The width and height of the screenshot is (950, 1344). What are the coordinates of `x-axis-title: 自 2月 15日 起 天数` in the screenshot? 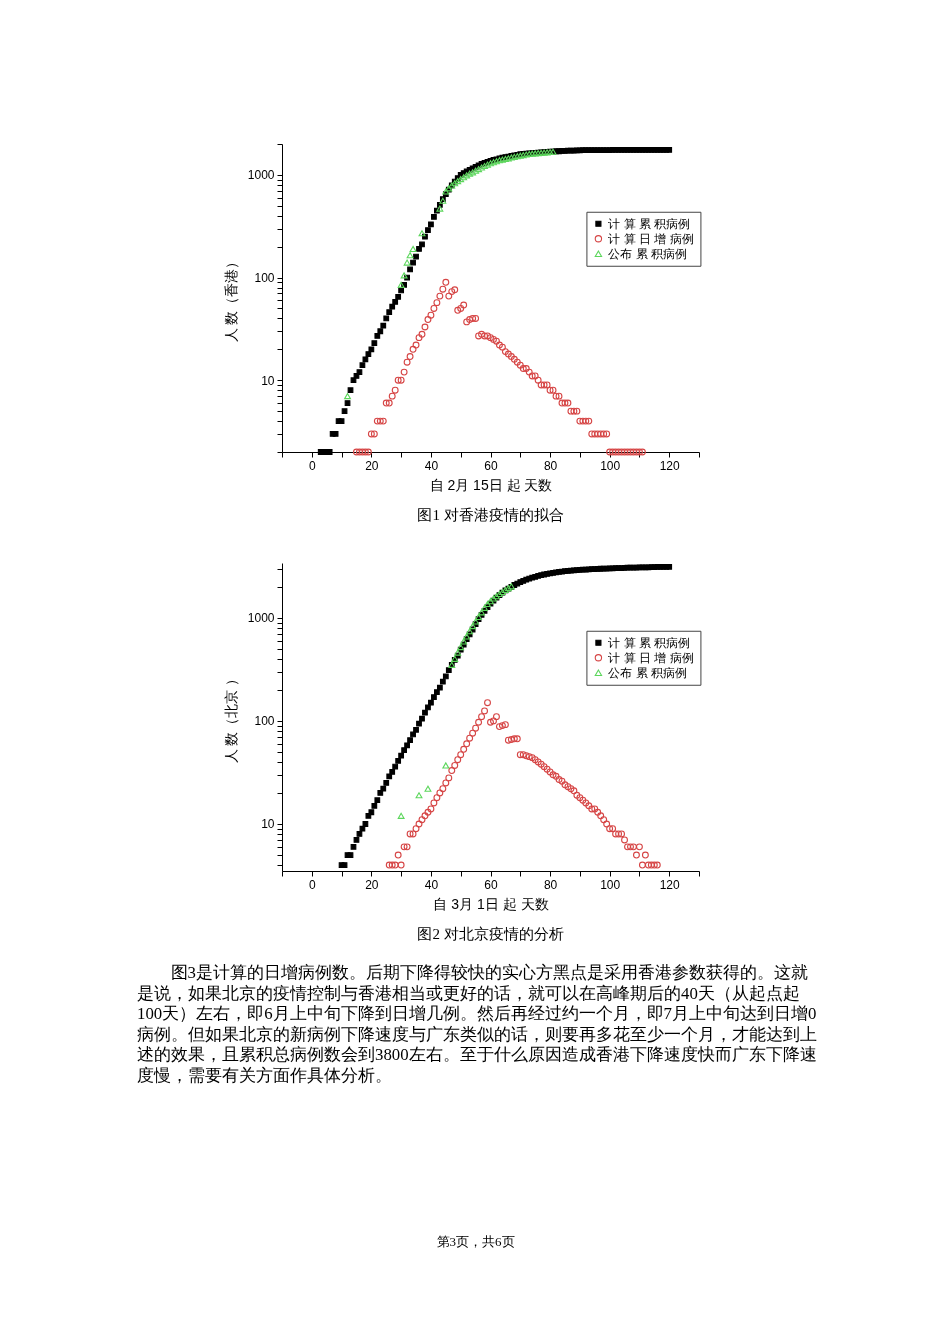 It's located at (491, 484).